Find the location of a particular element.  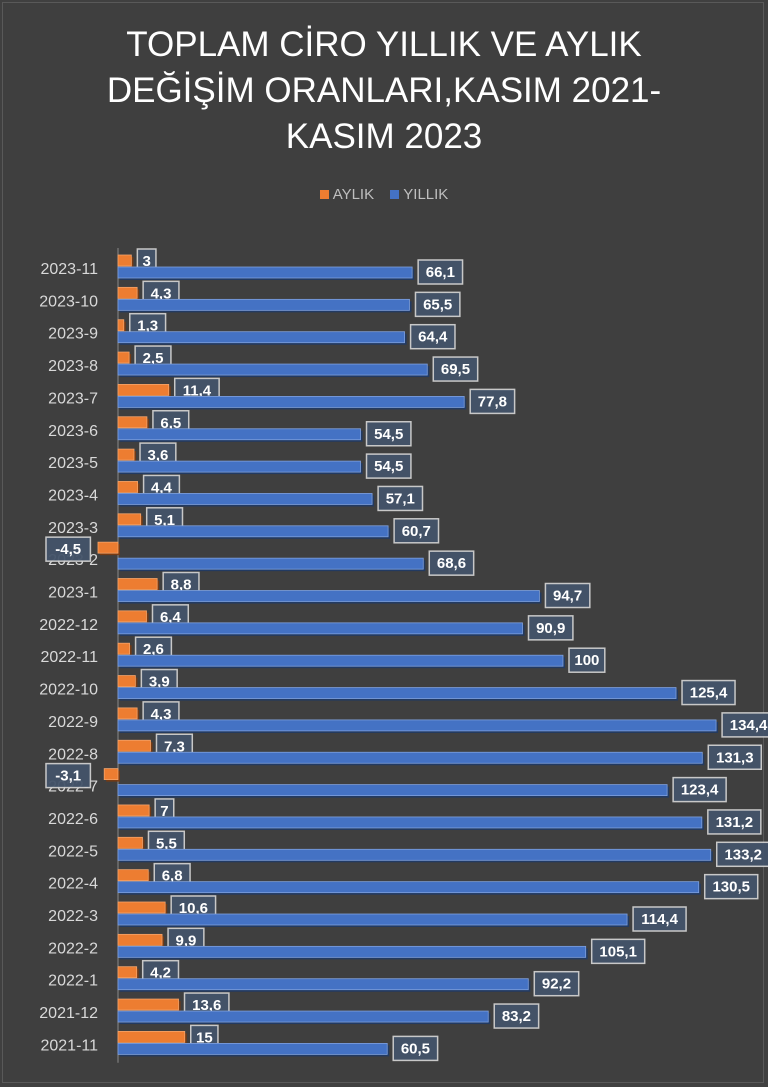

data-label-aylik: -4,5 is located at coordinates (68, 549).